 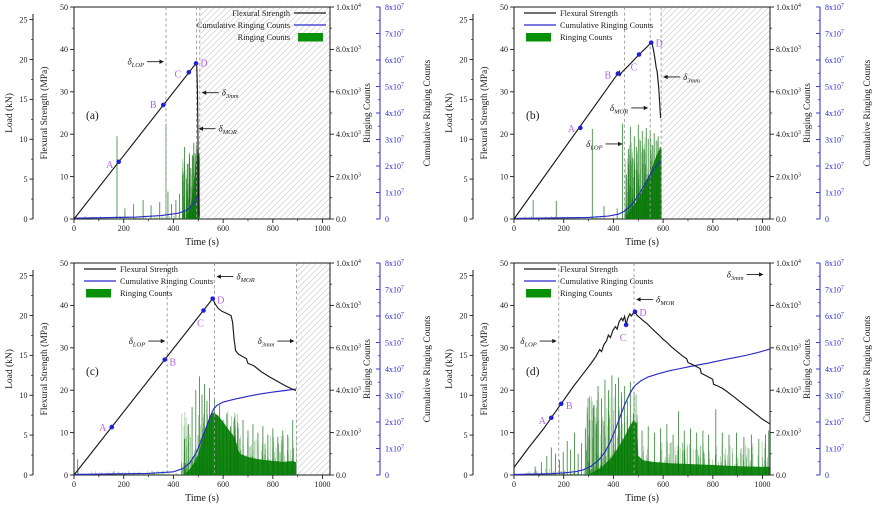 I want to click on svg-text: 1.0x104, so click(x=788, y=263).